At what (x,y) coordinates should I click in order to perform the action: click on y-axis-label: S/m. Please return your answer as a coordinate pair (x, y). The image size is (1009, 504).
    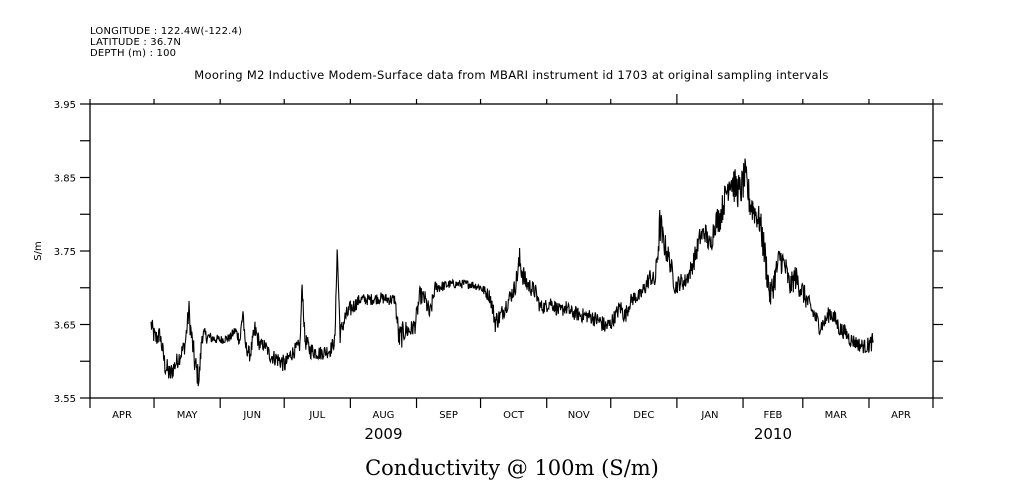
    Looking at the image, I should click on (38, 250).